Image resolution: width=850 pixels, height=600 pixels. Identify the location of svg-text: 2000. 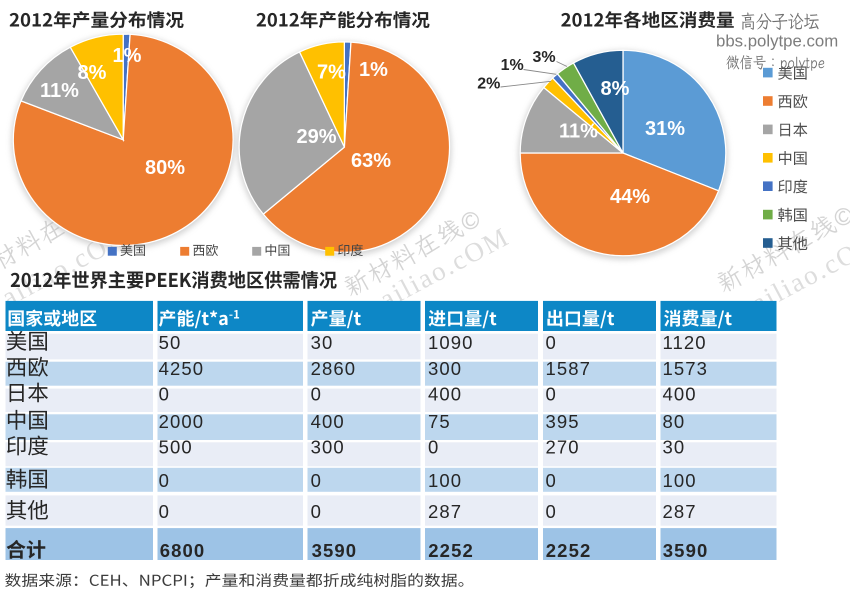
(182, 421).